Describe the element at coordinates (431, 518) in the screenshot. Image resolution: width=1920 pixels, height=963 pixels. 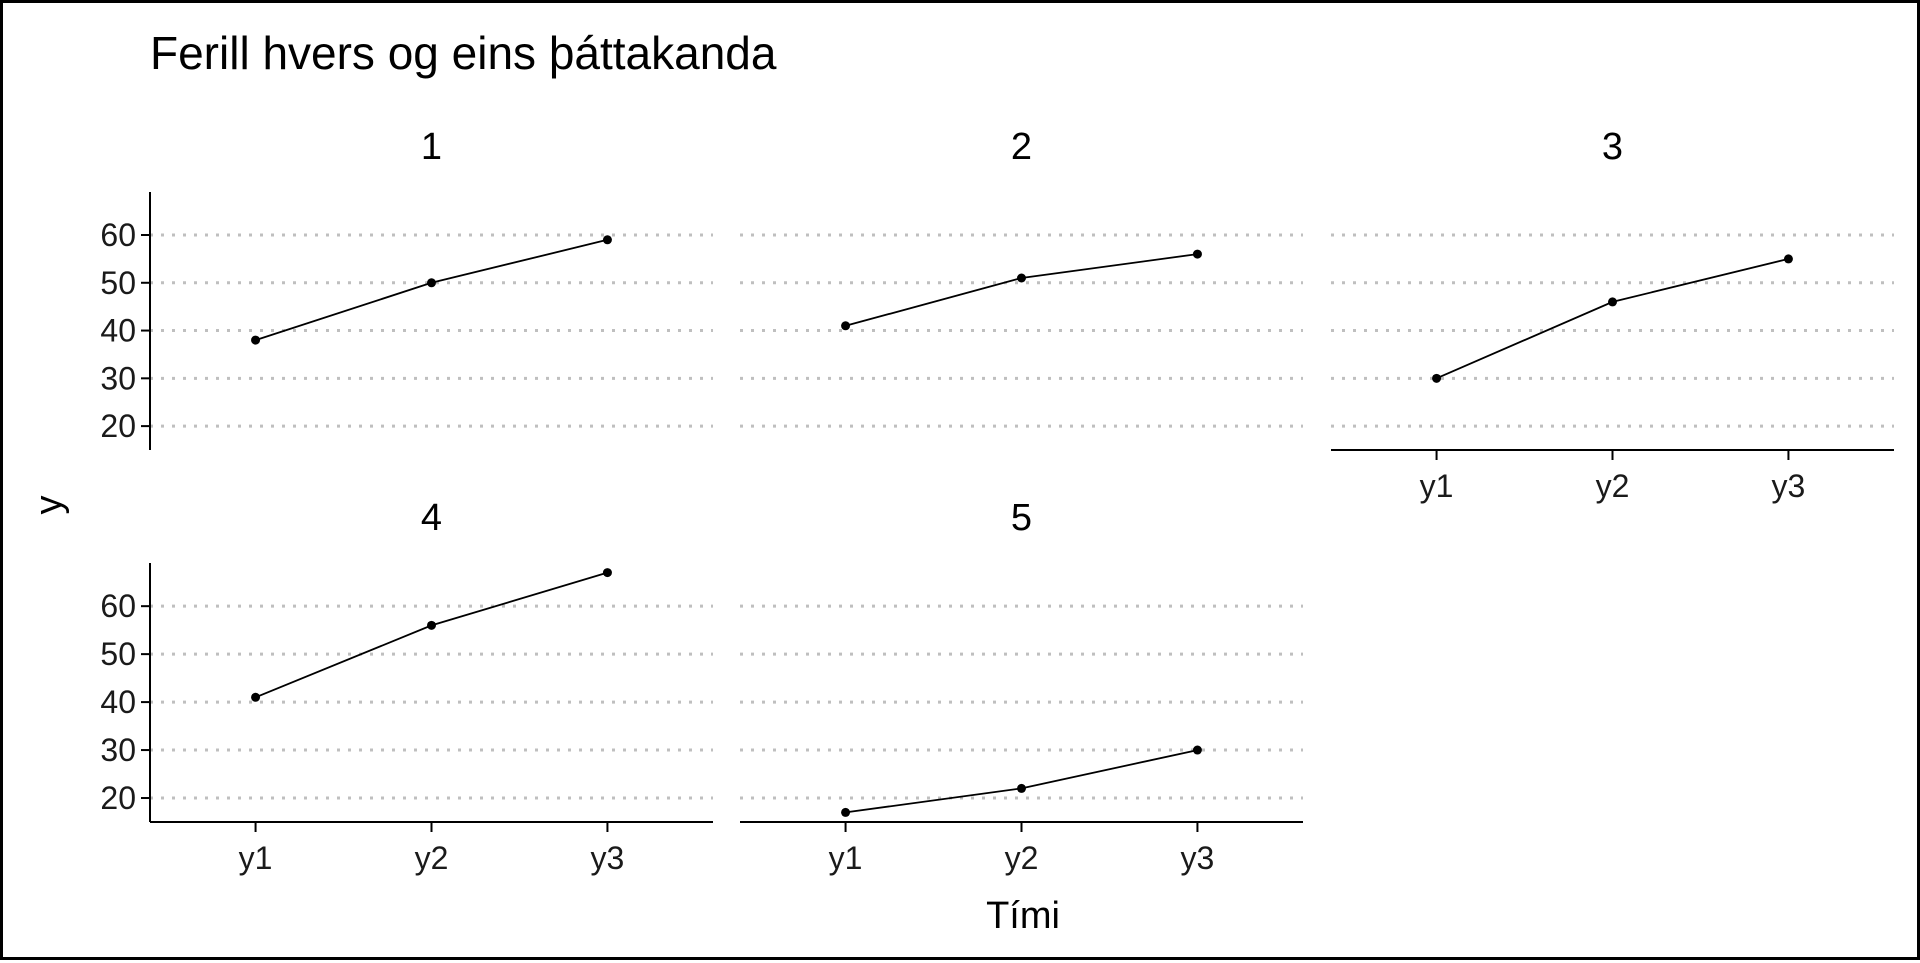
I see `facet-label: 4` at that location.